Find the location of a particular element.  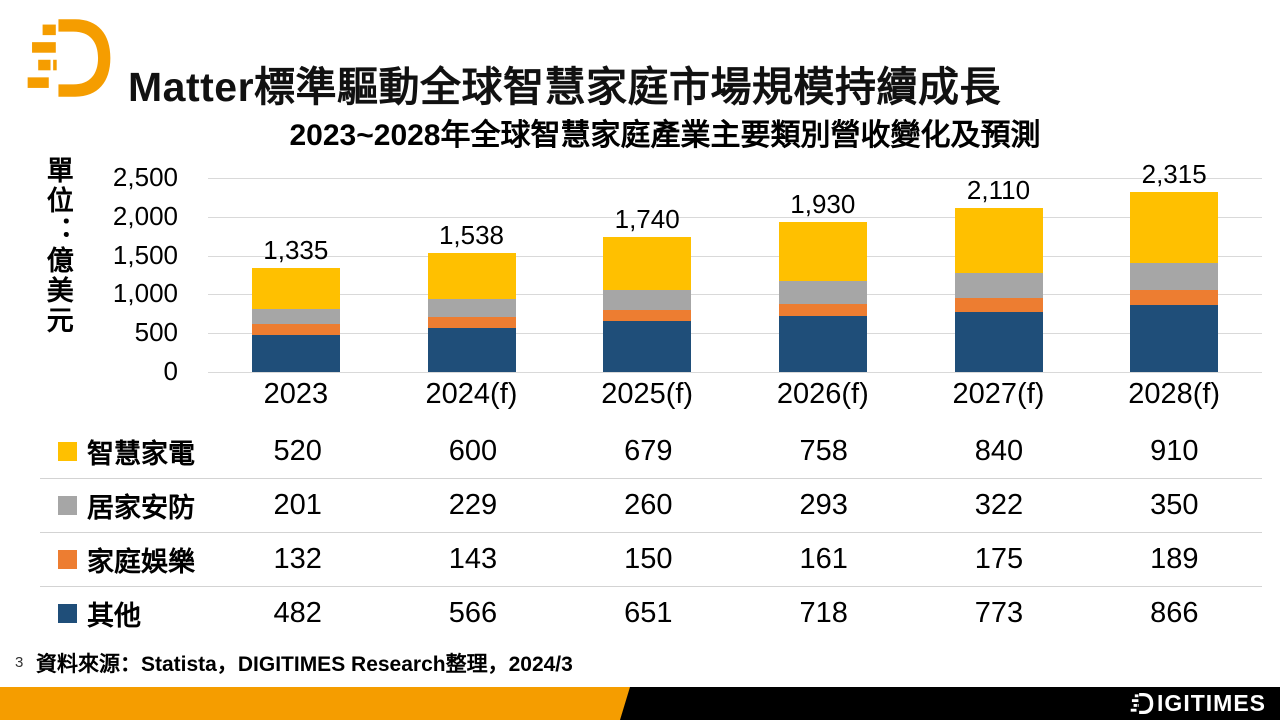

table-value: 189 is located at coordinates (1174, 559).